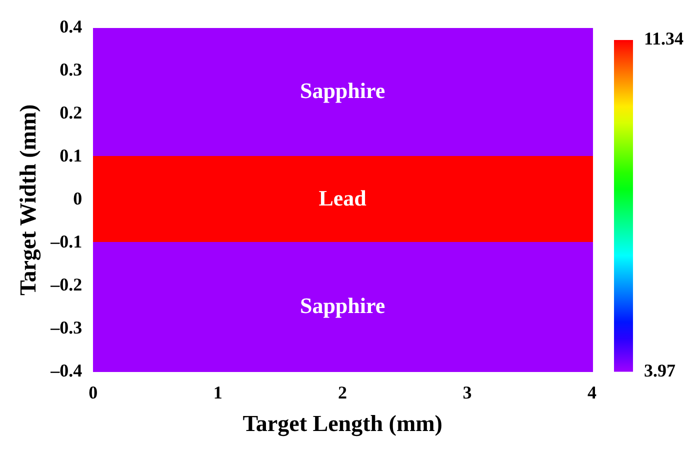 The image size is (695, 451). What do you see at coordinates (66, 370) in the screenshot?
I see `y-tick-label: –0.4` at bounding box center [66, 370].